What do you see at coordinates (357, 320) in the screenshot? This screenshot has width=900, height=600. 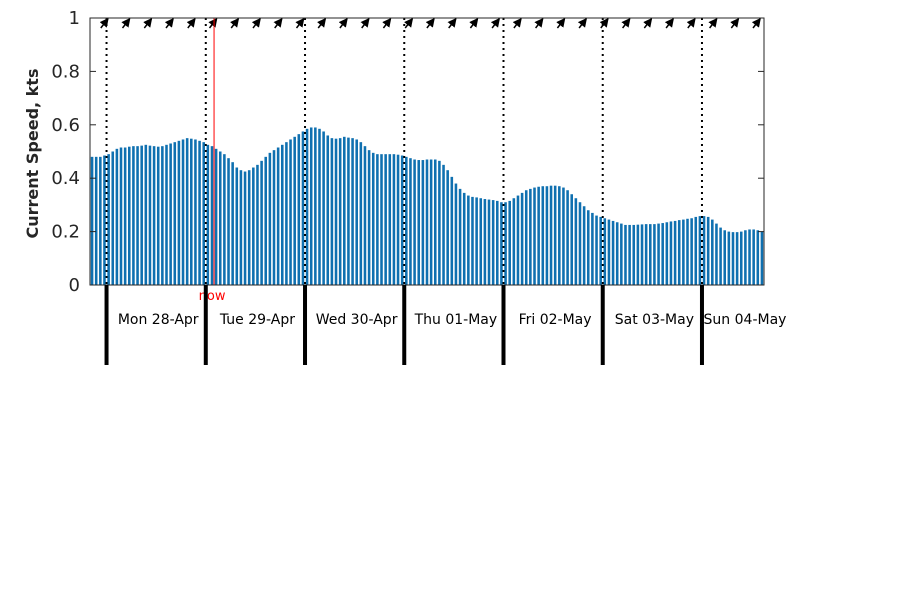 I see `day-label: Wed 30-Apr` at bounding box center [357, 320].